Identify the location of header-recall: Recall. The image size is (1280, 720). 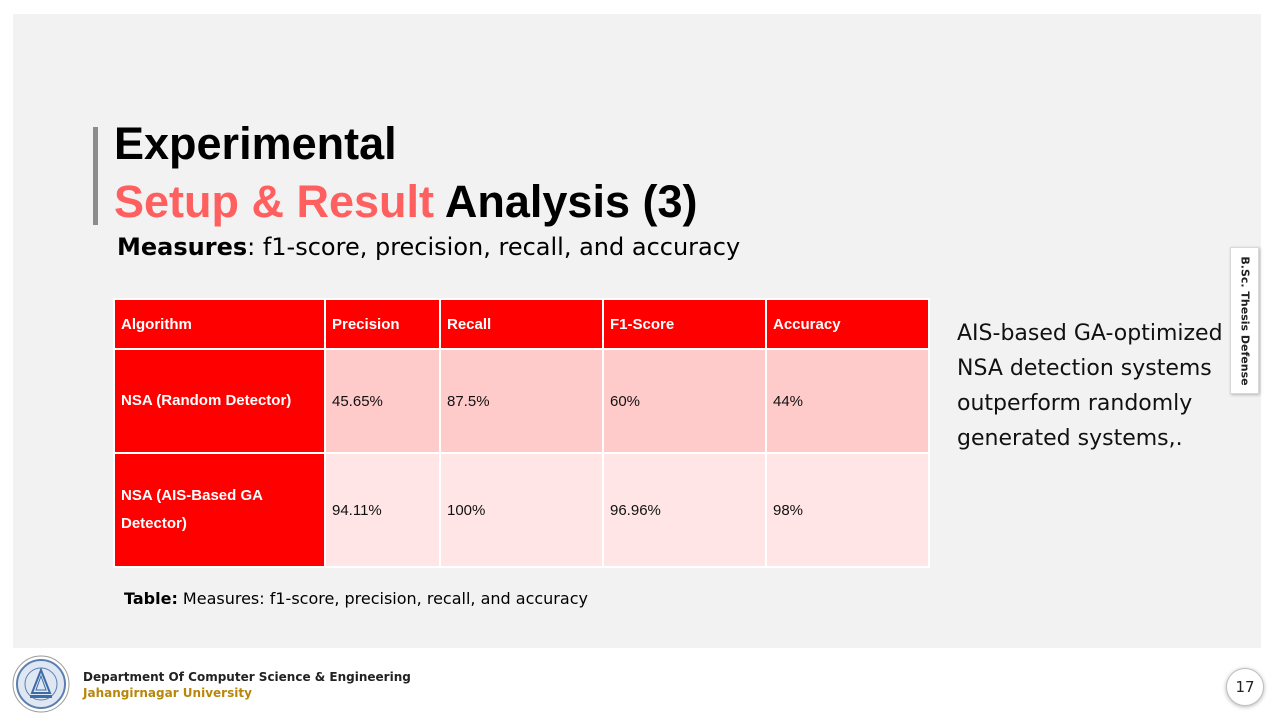
(521, 324).